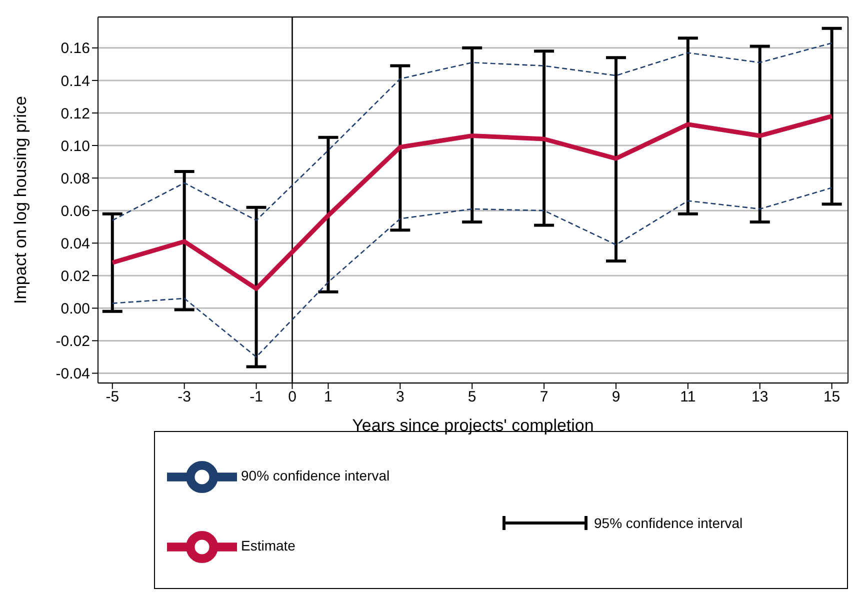 The image size is (858, 601). Describe the element at coordinates (831, 397) in the screenshot. I see `x-tick-label: 15` at that location.